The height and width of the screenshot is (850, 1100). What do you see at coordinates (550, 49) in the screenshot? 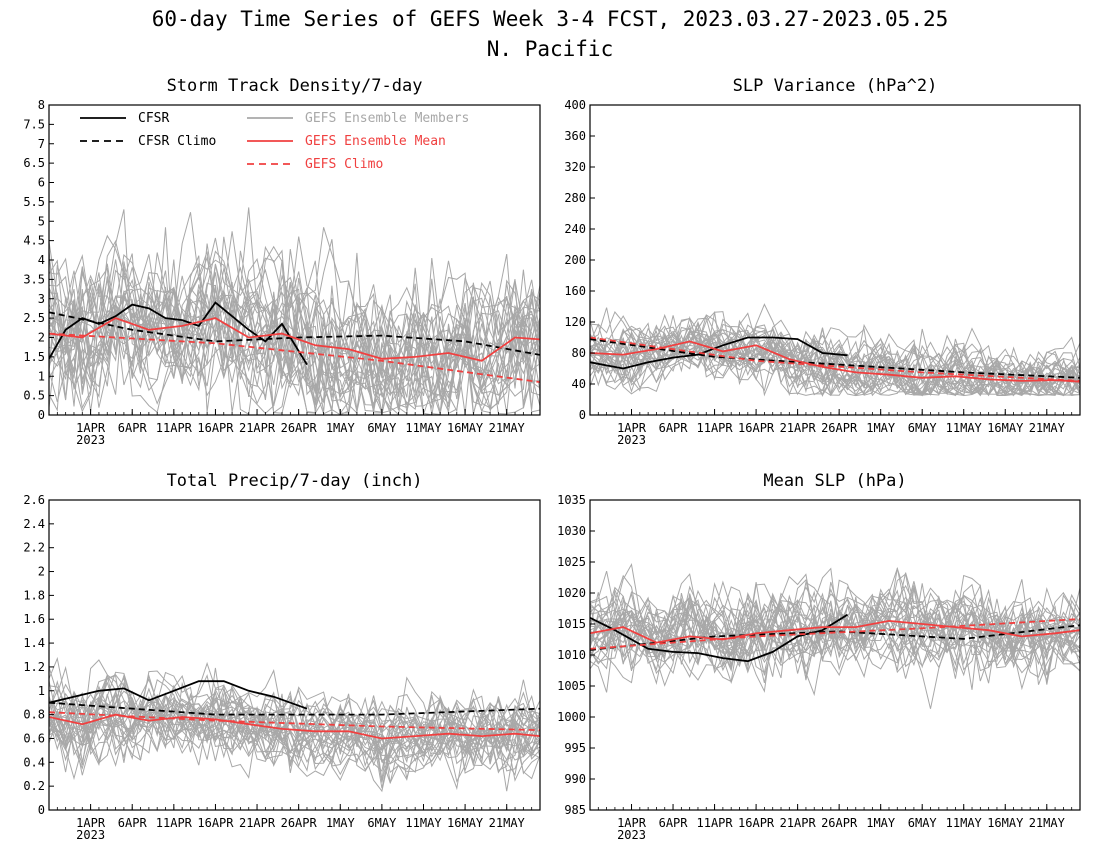
I see `figure-subtitle: N. Pacific` at bounding box center [550, 49].